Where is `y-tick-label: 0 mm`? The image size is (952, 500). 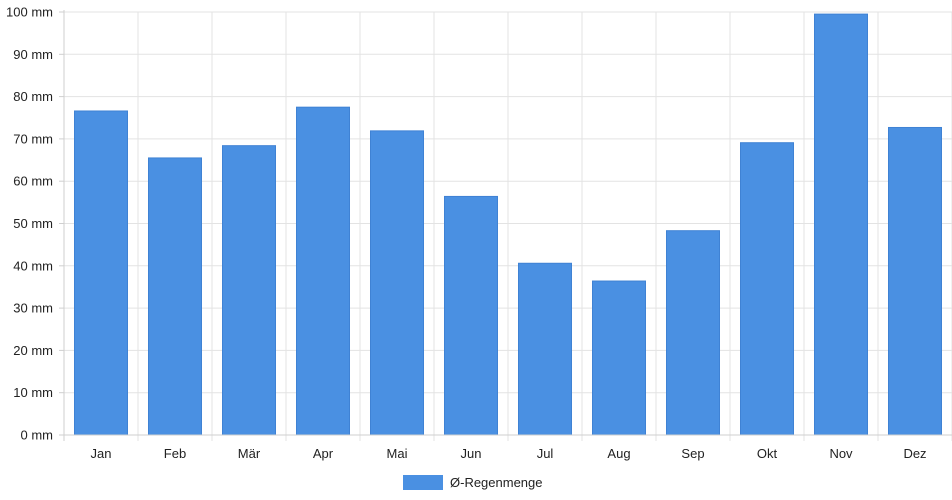
y-tick-label: 0 mm is located at coordinates (37, 435).